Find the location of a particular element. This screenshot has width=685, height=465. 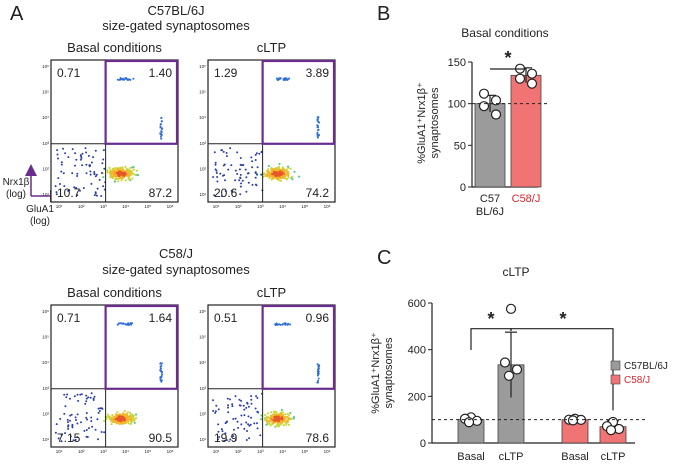

x-tick-label: 10¹ is located at coordinates (216, 206).